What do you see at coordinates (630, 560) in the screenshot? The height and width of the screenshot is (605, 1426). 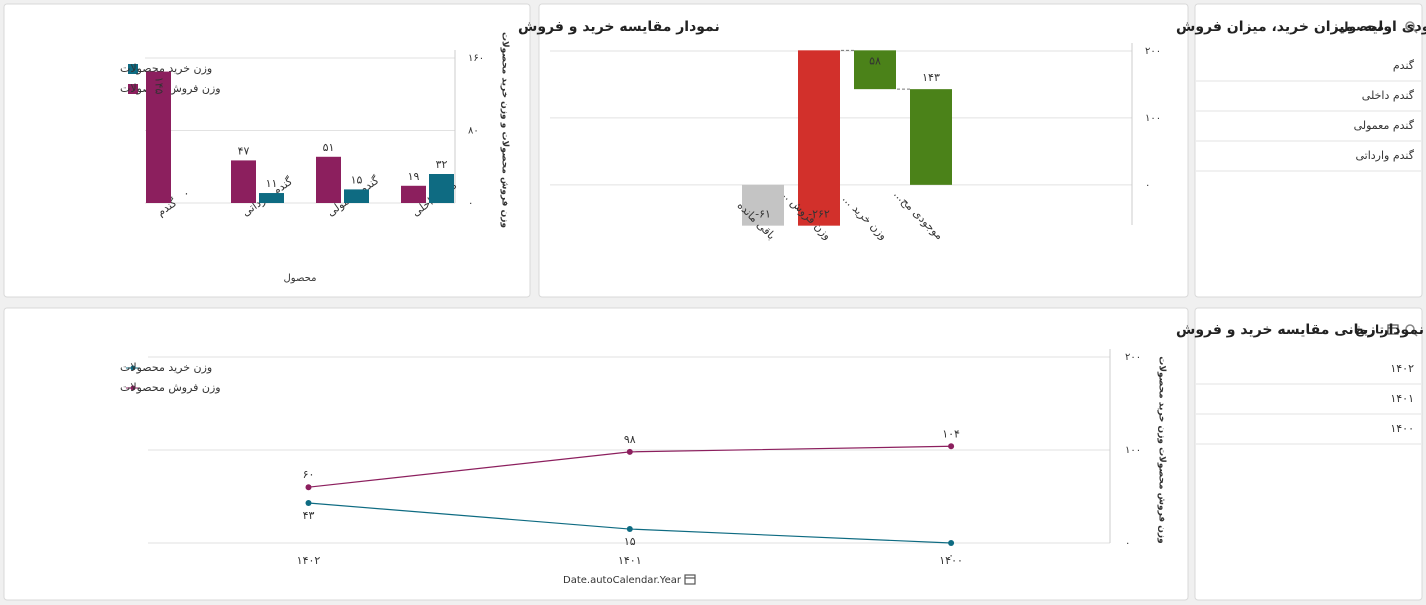 I see `x-tick-label: ۱۴۰۱` at bounding box center [630, 560].